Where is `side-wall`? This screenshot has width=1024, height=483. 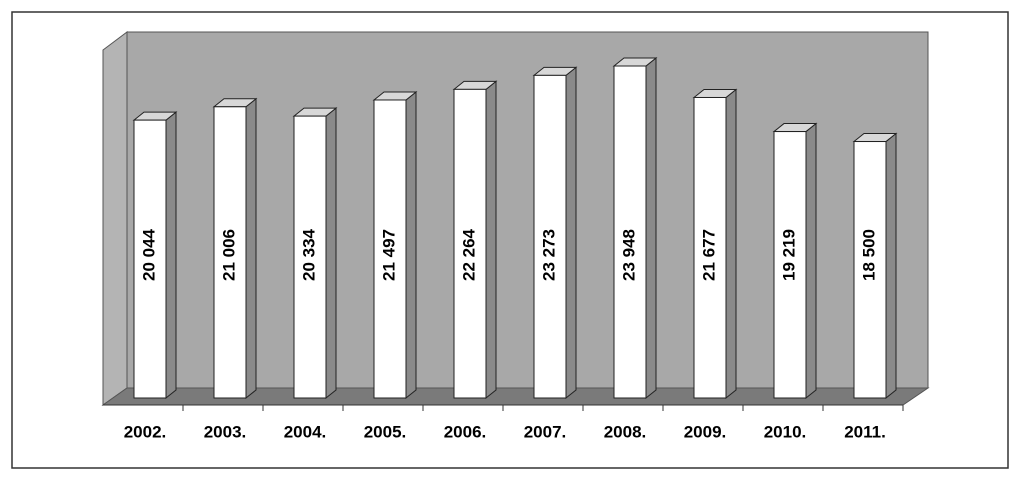 side-wall is located at coordinates (115, 218).